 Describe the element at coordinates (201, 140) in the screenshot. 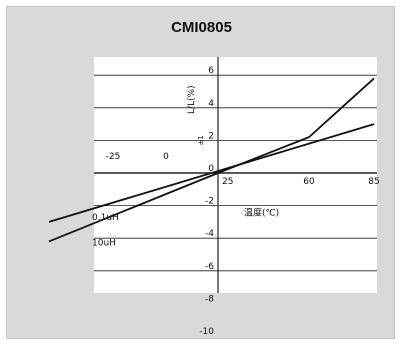

I see `y-axis-label-extra: ±1` at that location.